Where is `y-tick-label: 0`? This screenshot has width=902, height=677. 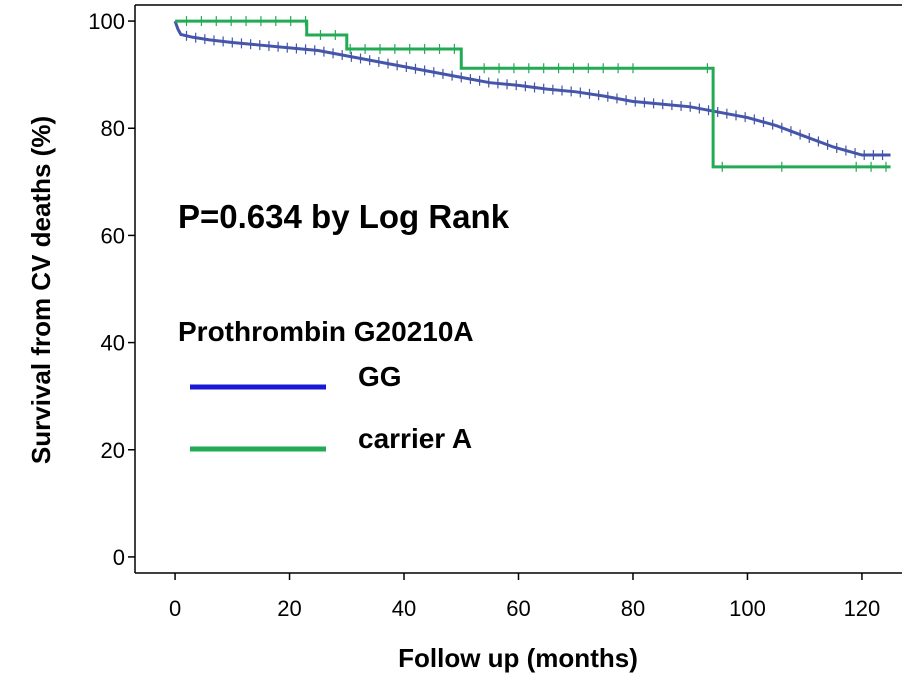 y-tick-label: 0 is located at coordinates (119, 557).